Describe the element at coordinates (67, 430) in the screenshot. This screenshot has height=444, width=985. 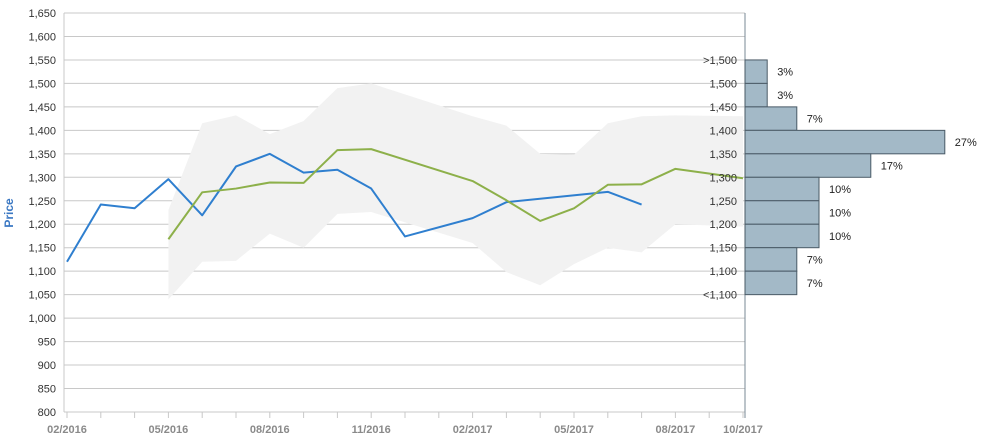
I see `x-tick-label: 02/2016` at that location.